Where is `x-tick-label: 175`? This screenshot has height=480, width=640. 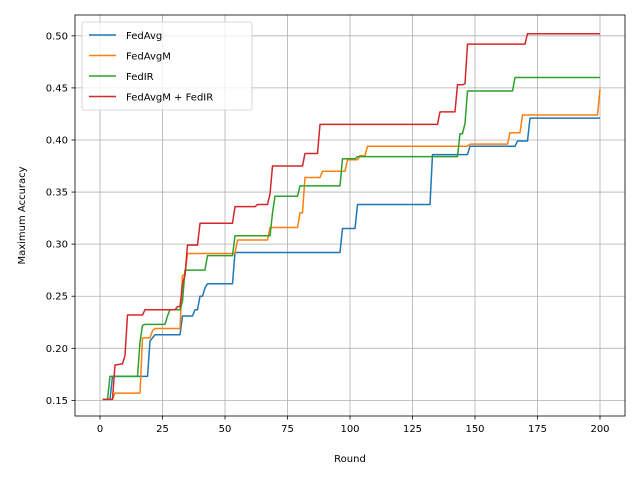 x-tick-label: 175 is located at coordinates (537, 429).